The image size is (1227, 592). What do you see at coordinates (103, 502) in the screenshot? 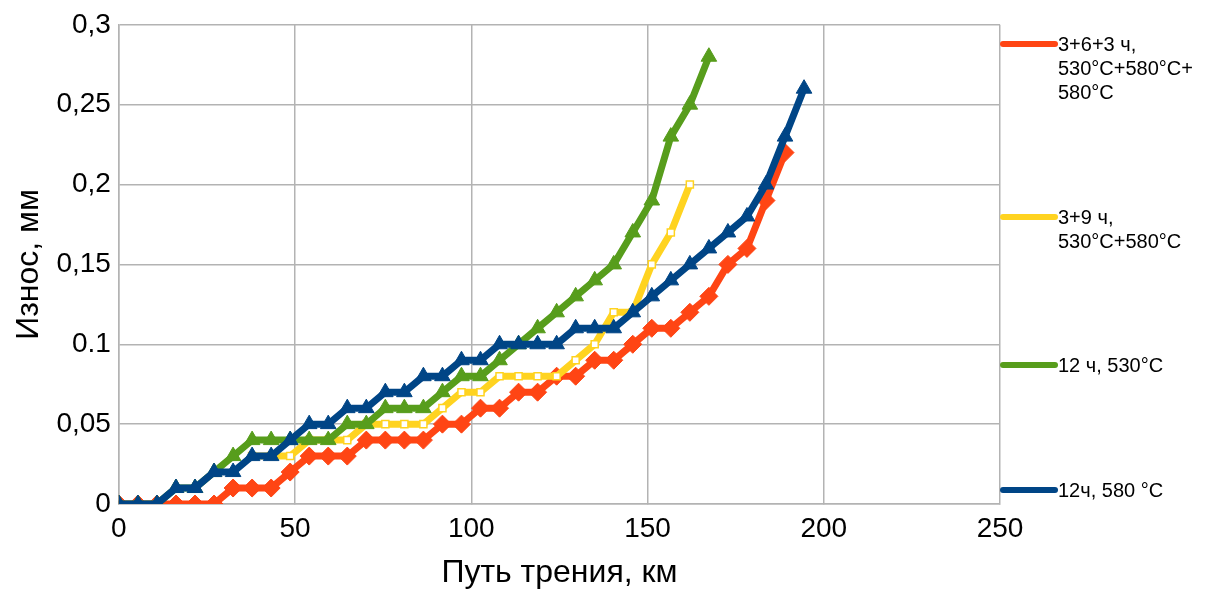
I see `y-tick-label: 0` at bounding box center [103, 502].